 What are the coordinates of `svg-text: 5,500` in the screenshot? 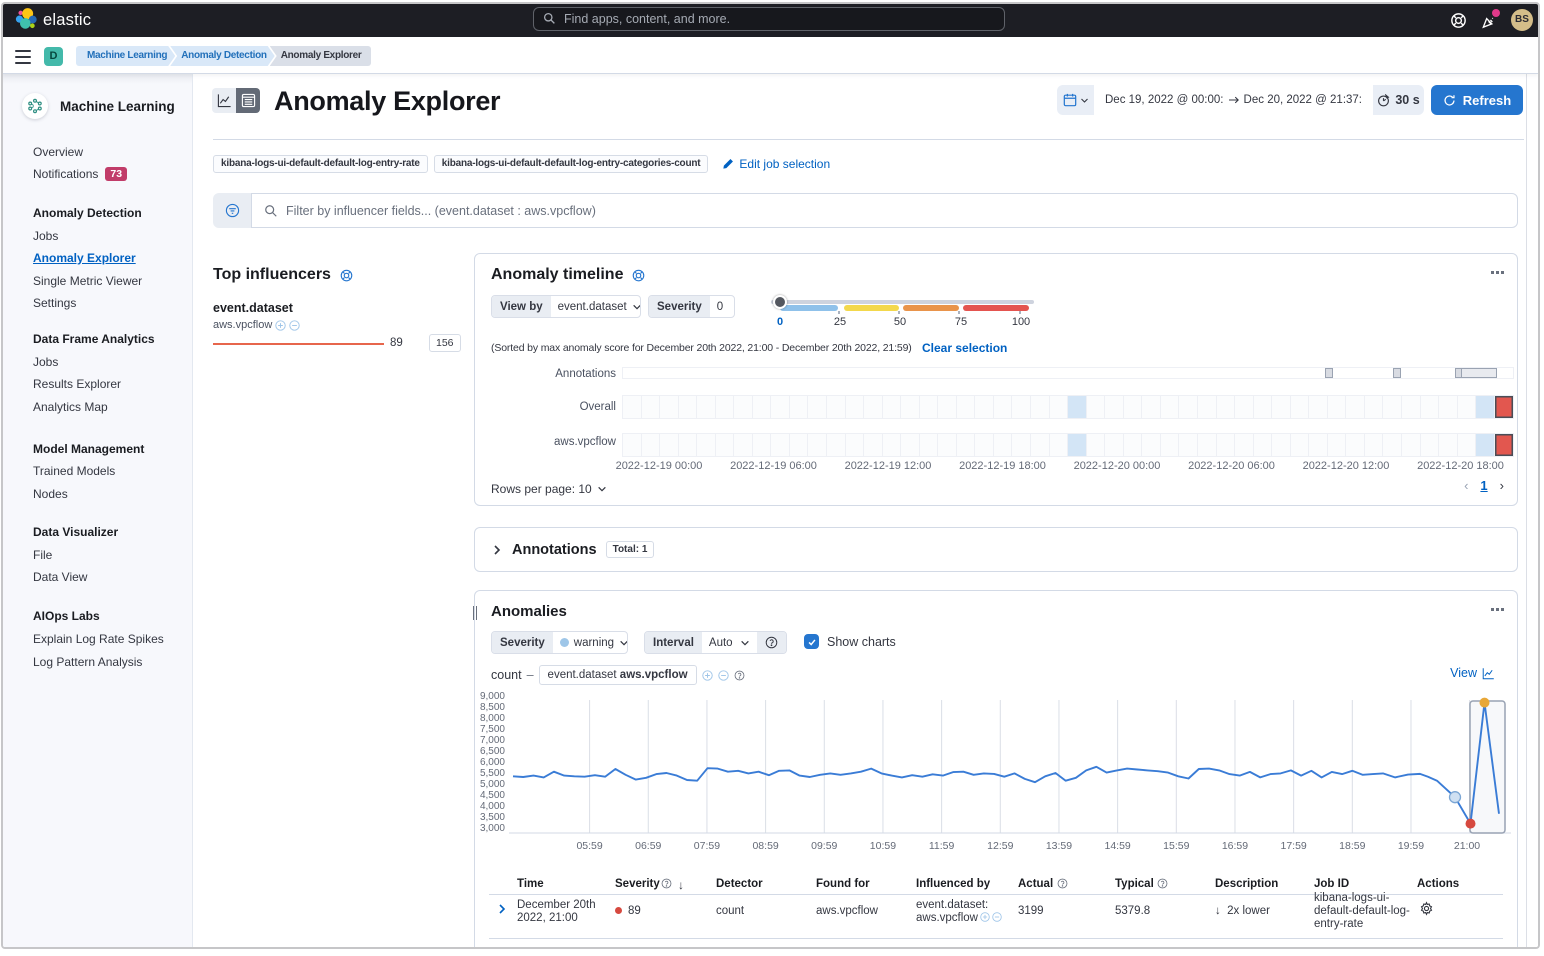 It's located at (492, 773).